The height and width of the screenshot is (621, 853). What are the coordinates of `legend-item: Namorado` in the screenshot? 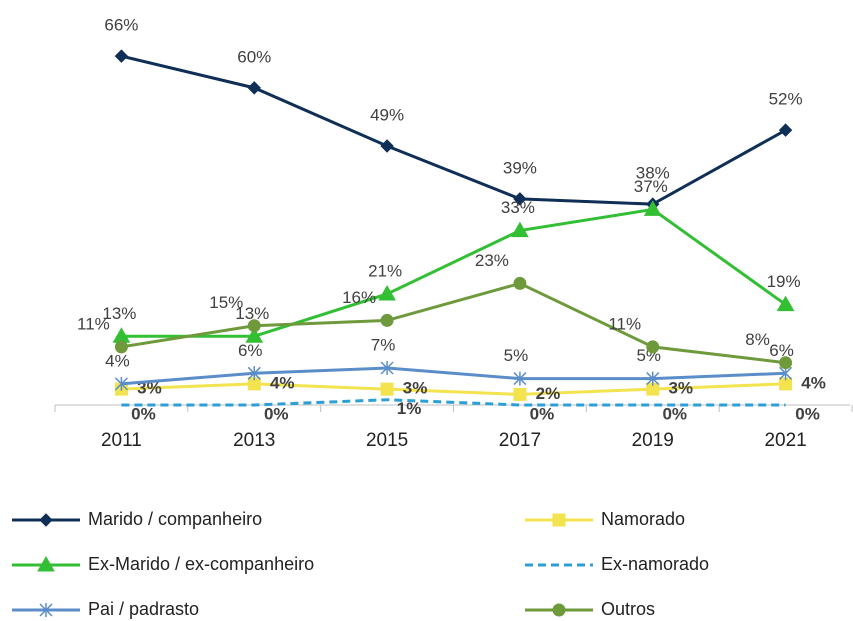 It's located at (605, 519).